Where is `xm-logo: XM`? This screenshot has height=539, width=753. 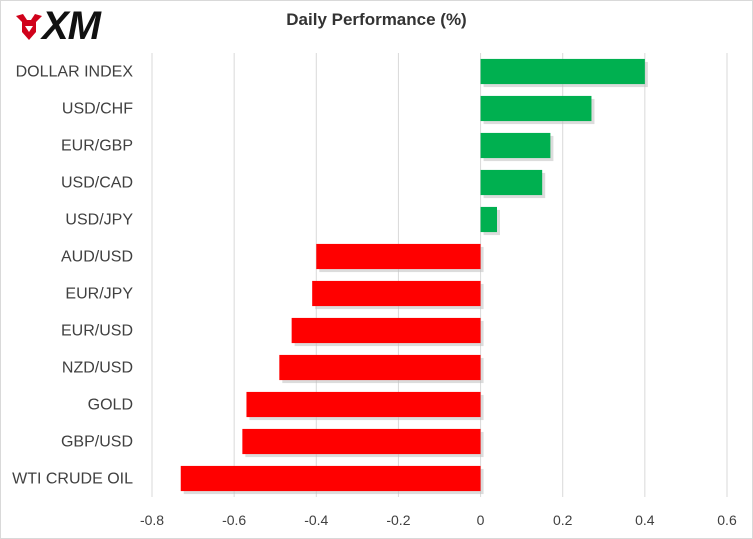
xm-logo: XM is located at coordinates (84, 26).